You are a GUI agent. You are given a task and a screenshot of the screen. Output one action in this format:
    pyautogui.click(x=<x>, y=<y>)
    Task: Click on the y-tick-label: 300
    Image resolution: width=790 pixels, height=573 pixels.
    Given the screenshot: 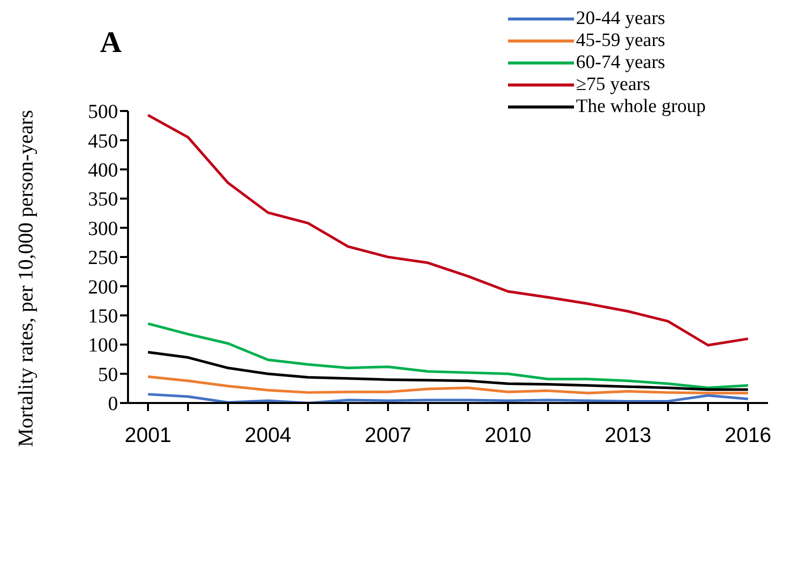 What is the action you would take?
    pyautogui.click(x=103, y=229)
    